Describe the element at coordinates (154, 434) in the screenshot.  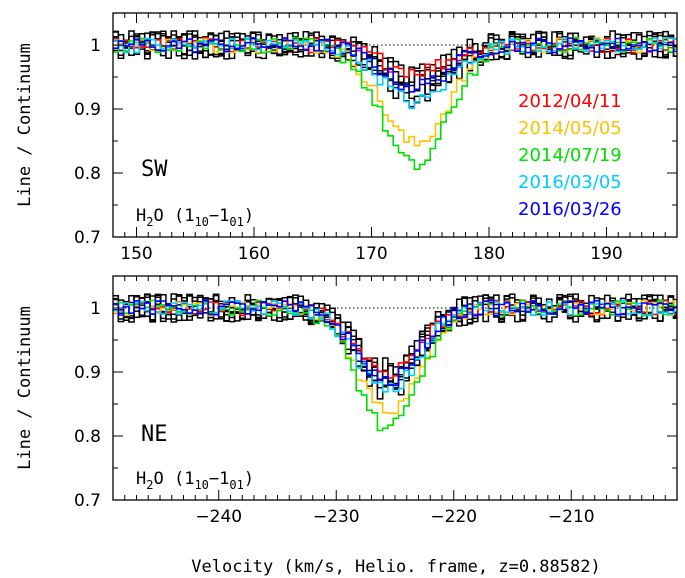
I see `panel-label: NE` at that location.